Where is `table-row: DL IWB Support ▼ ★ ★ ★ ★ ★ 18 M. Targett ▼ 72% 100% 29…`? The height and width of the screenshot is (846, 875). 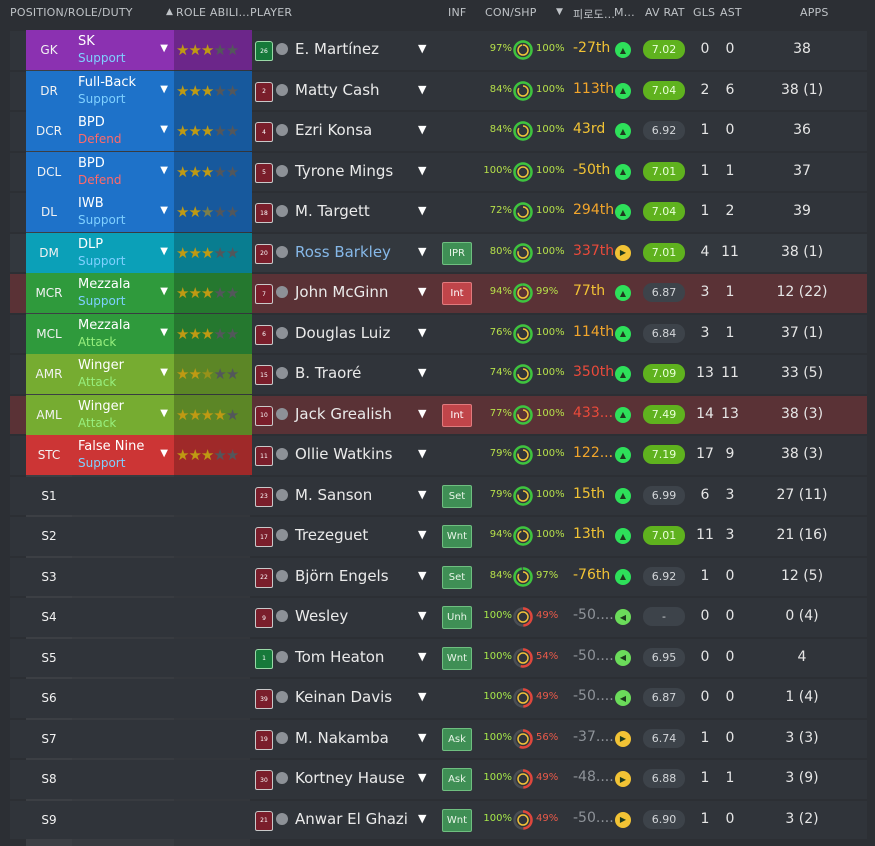
table-row: DL IWB Support ▼ ★ ★ ★ ★ ★ 18 M. Targett ▼ 72% 100% 29… is located at coordinates (437, 212).